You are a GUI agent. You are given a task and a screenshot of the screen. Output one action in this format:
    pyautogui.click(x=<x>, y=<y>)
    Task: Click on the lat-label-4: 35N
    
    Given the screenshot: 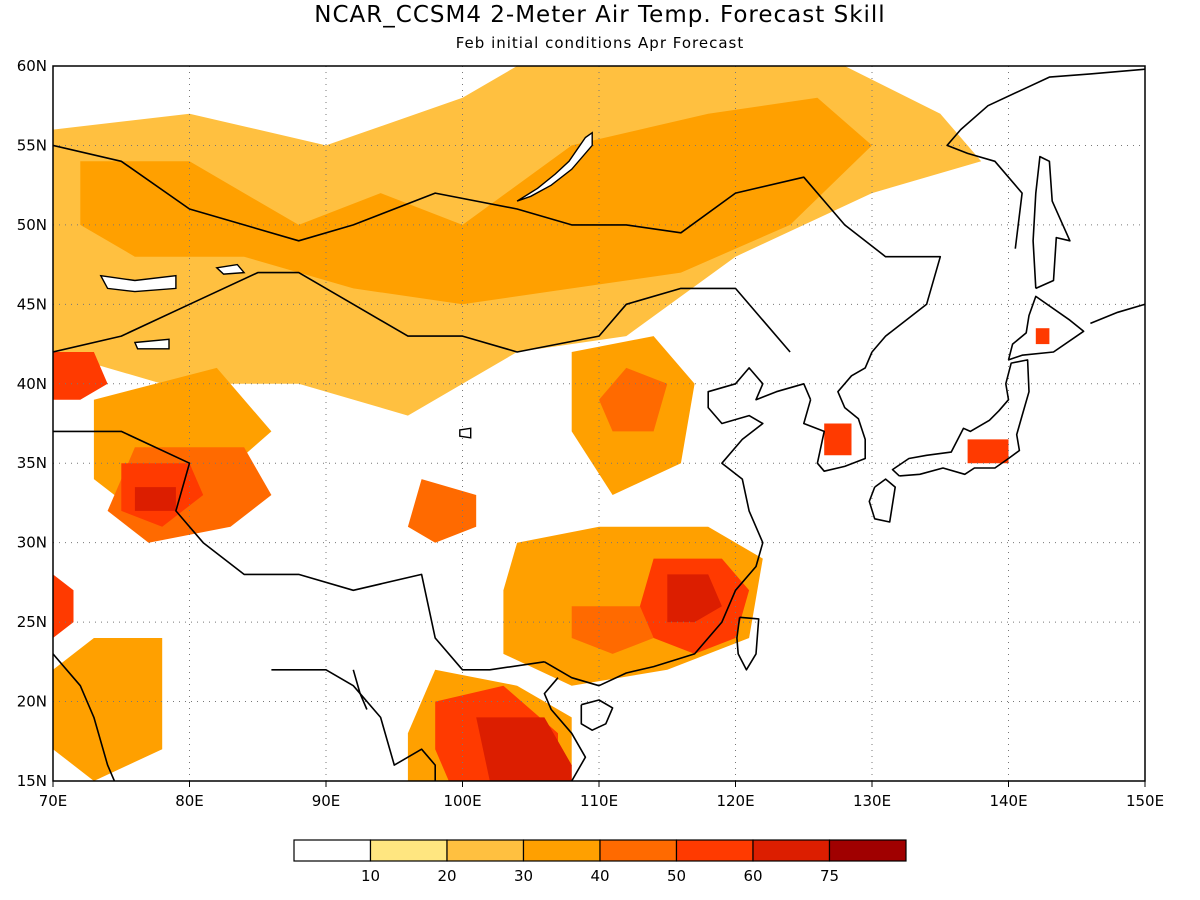 What is the action you would take?
    pyautogui.click(x=32, y=463)
    